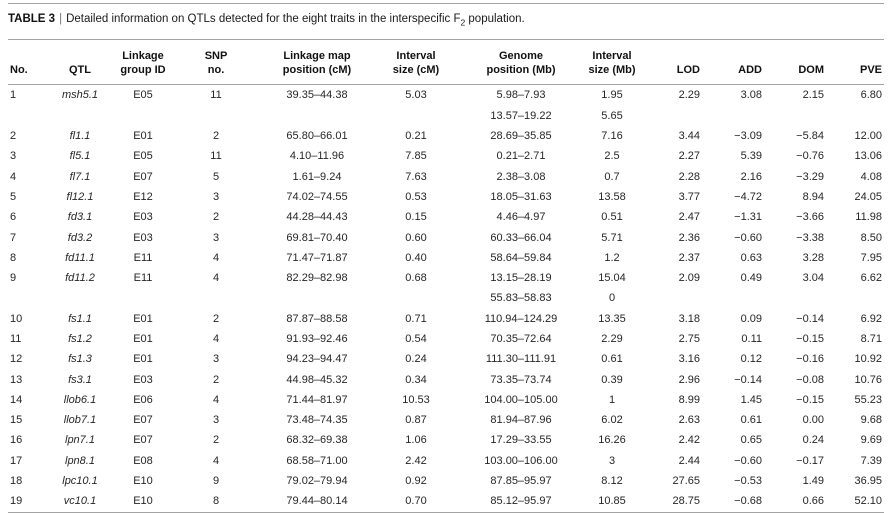  Describe the element at coordinates (521, 501) in the screenshot. I see `cell-genome-position: 85.12–95.97` at that location.